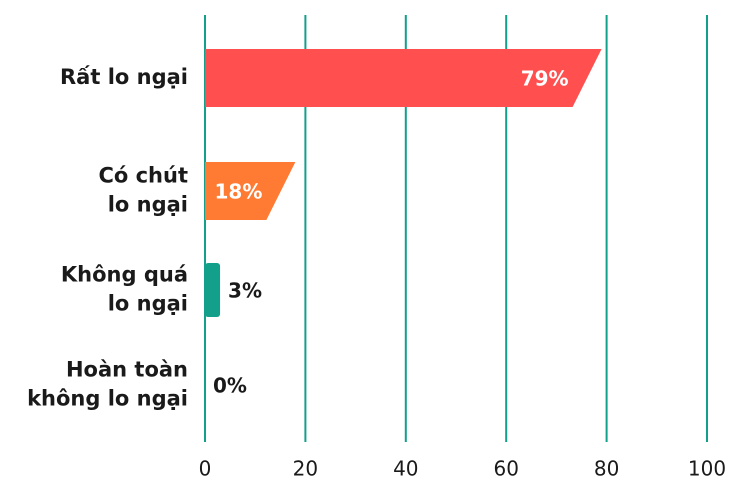 The image size is (735, 483). I want to click on category-label: Hoàn toàn không lo ngại, so click(107, 384).